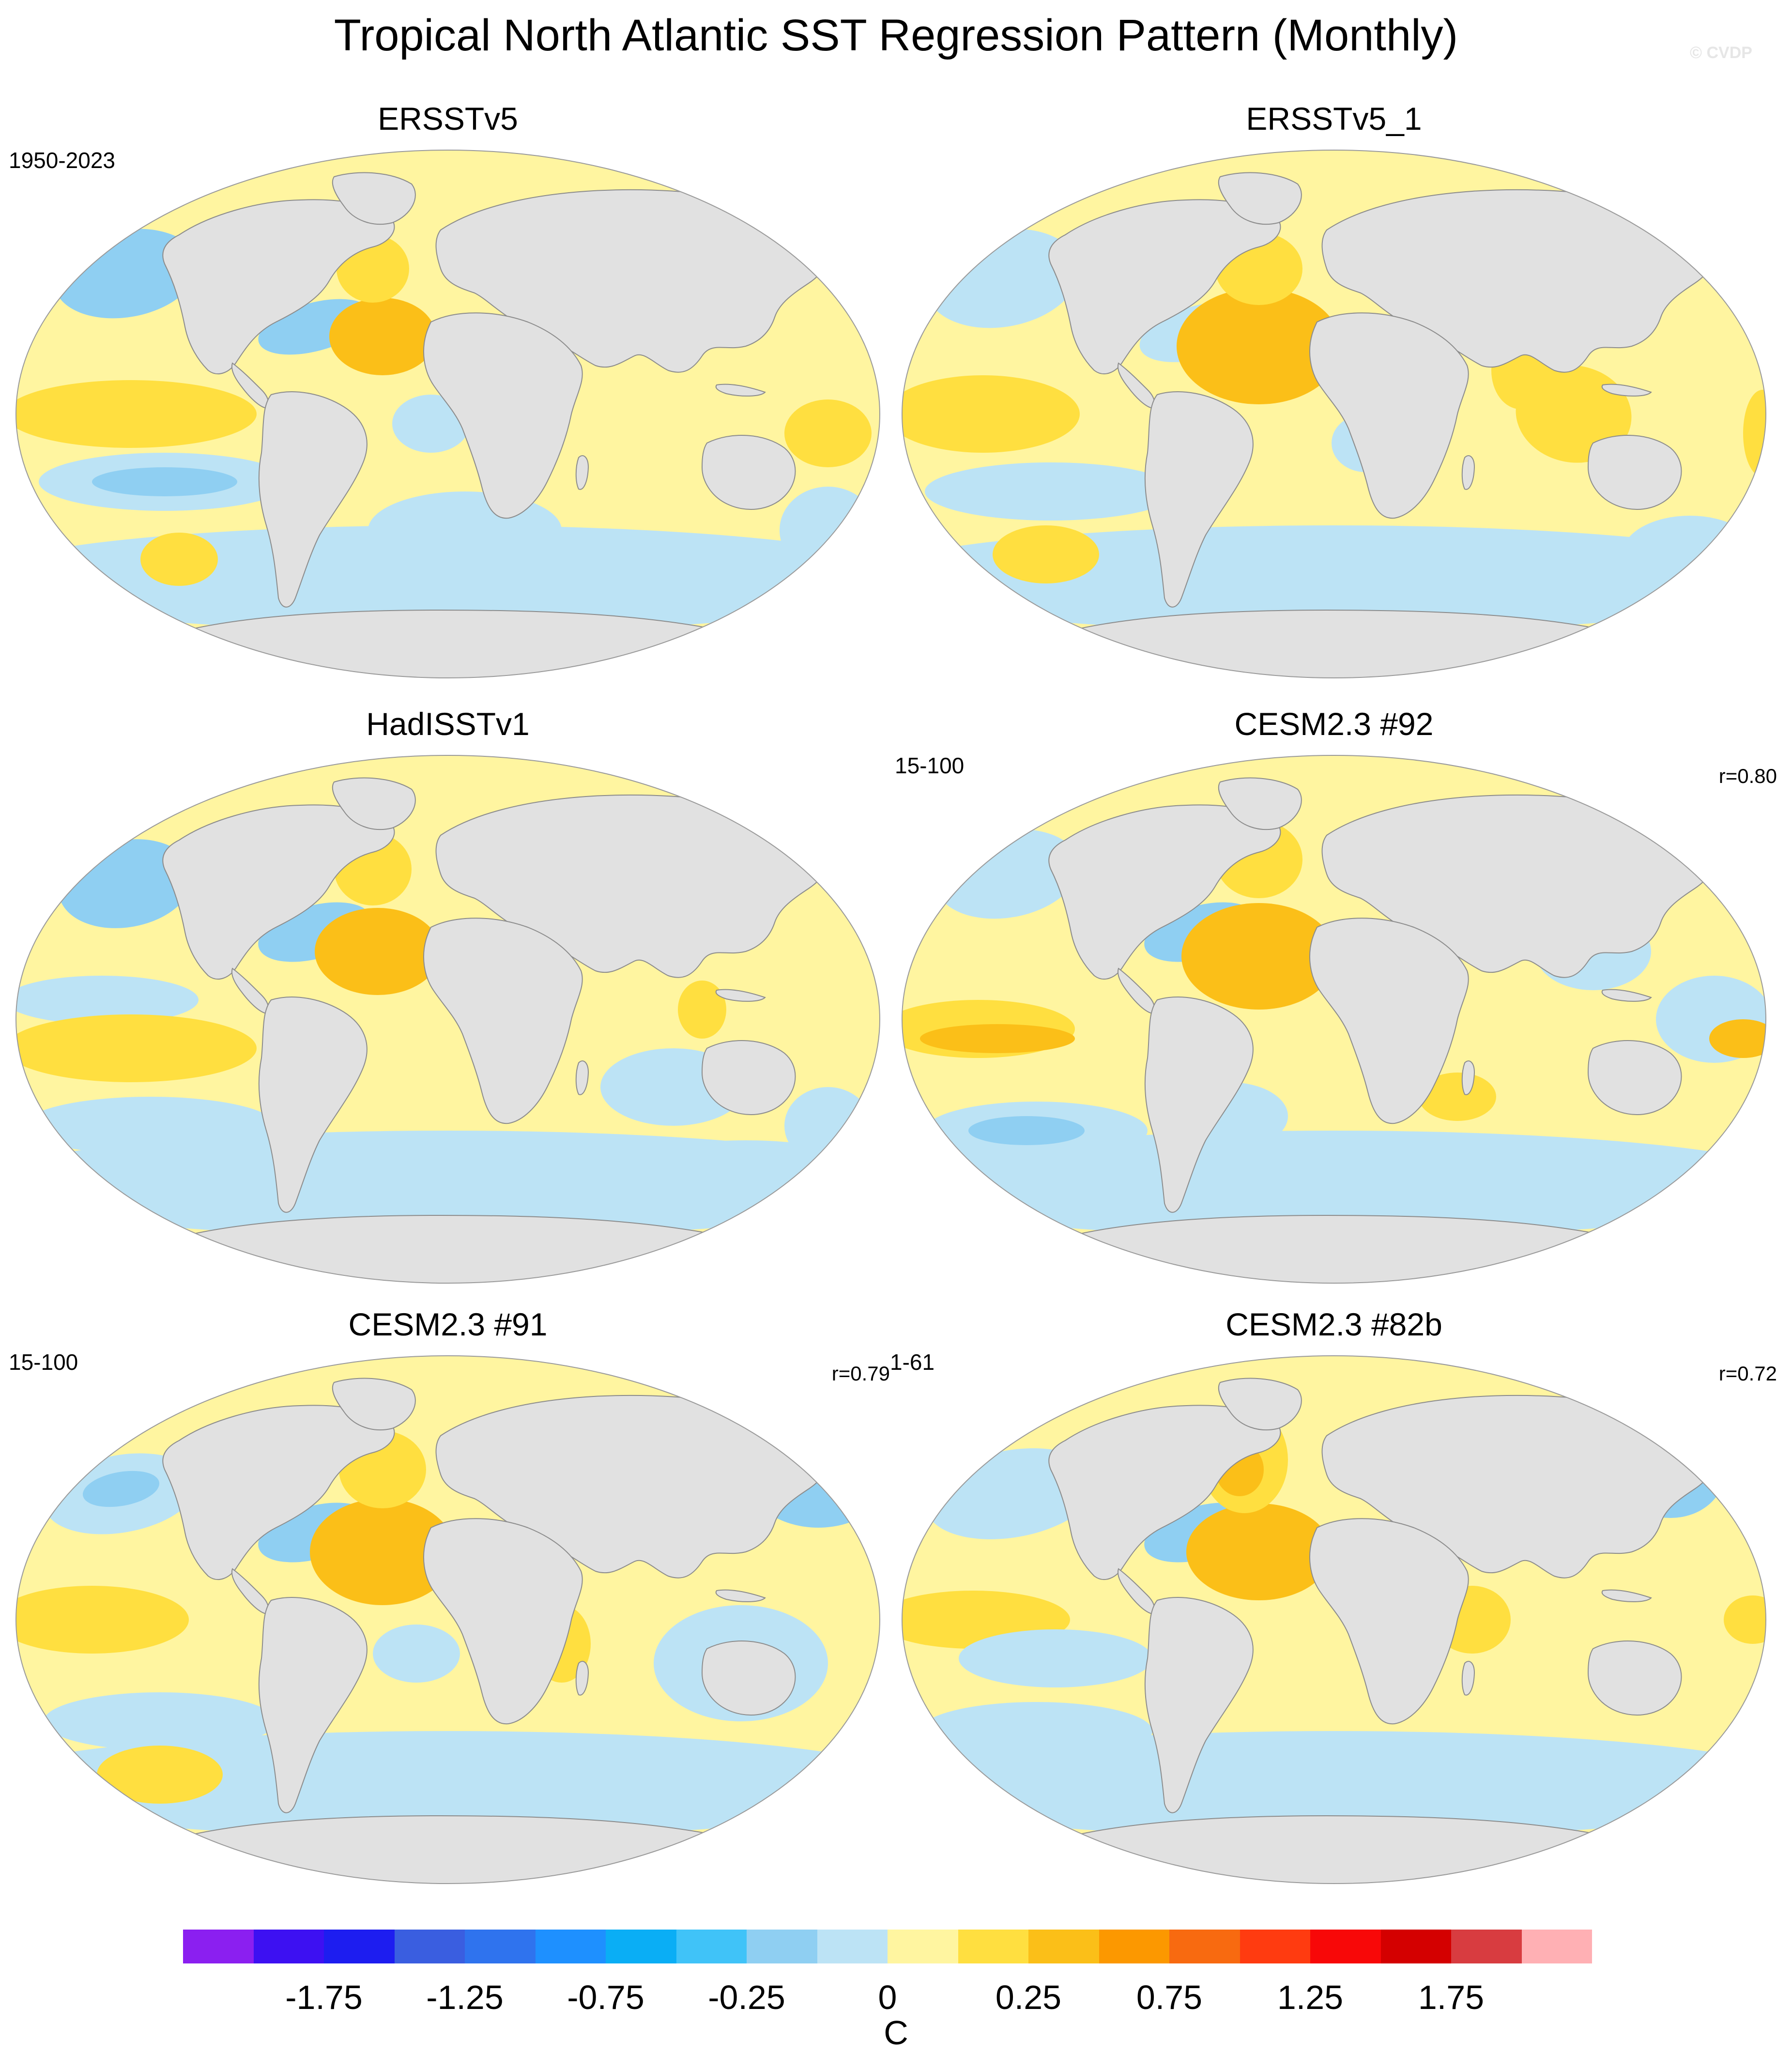  Describe the element at coordinates (448, 119) in the screenshot. I see `panel-title: ERSSTv5` at that location.